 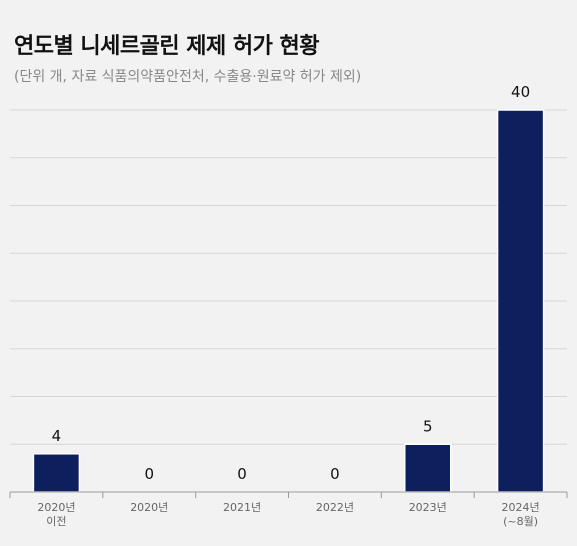 What do you see at coordinates (149, 507) in the screenshot?
I see `x-tick-label: 2020년` at bounding box center [149, 507].